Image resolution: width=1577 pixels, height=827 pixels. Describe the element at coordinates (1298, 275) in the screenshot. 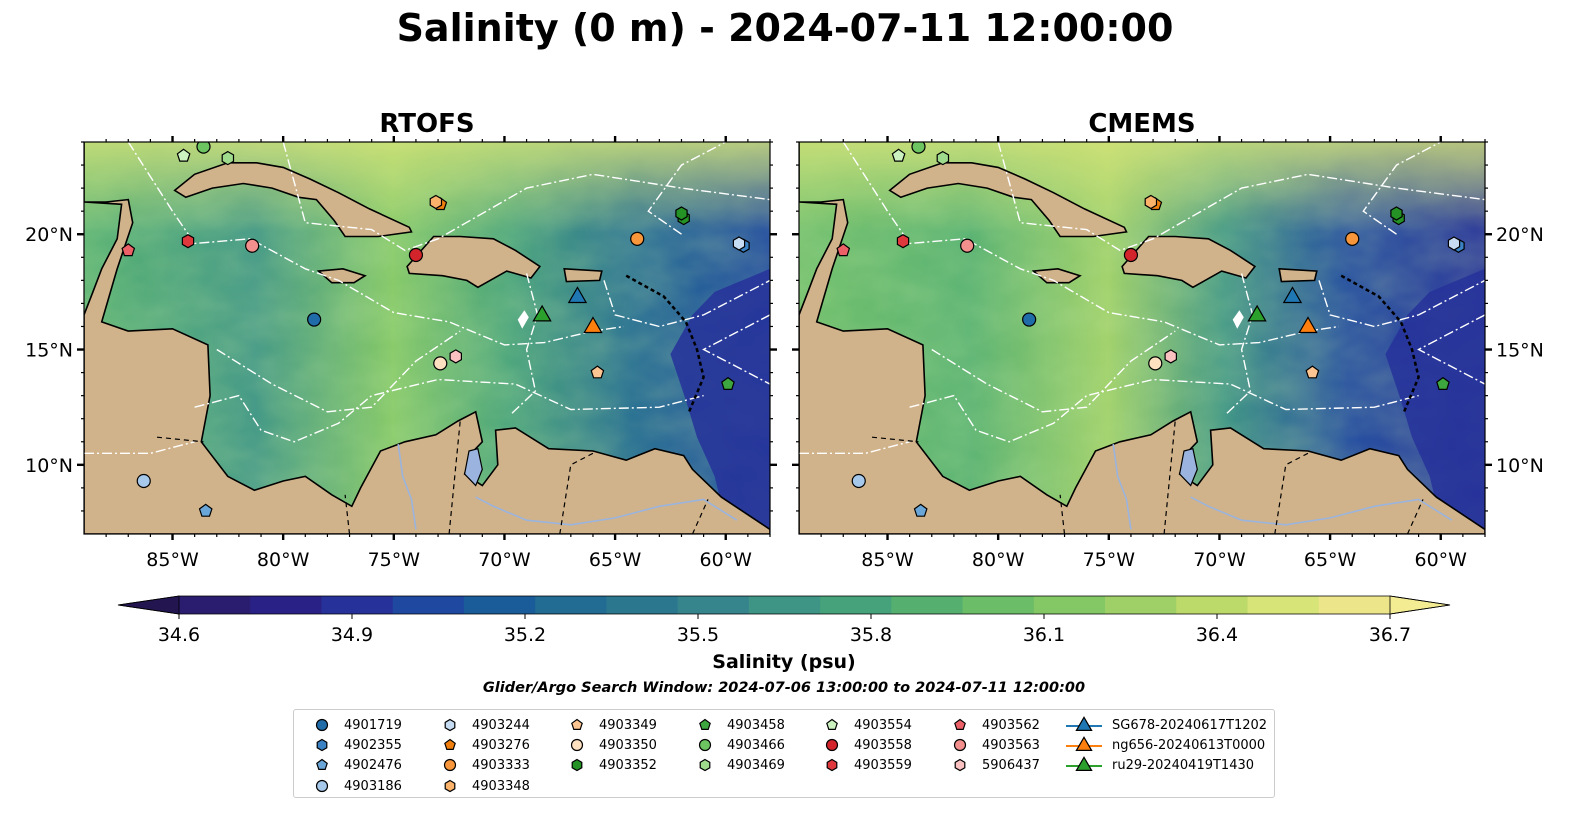

I see `puerto-rico-land` at that location.